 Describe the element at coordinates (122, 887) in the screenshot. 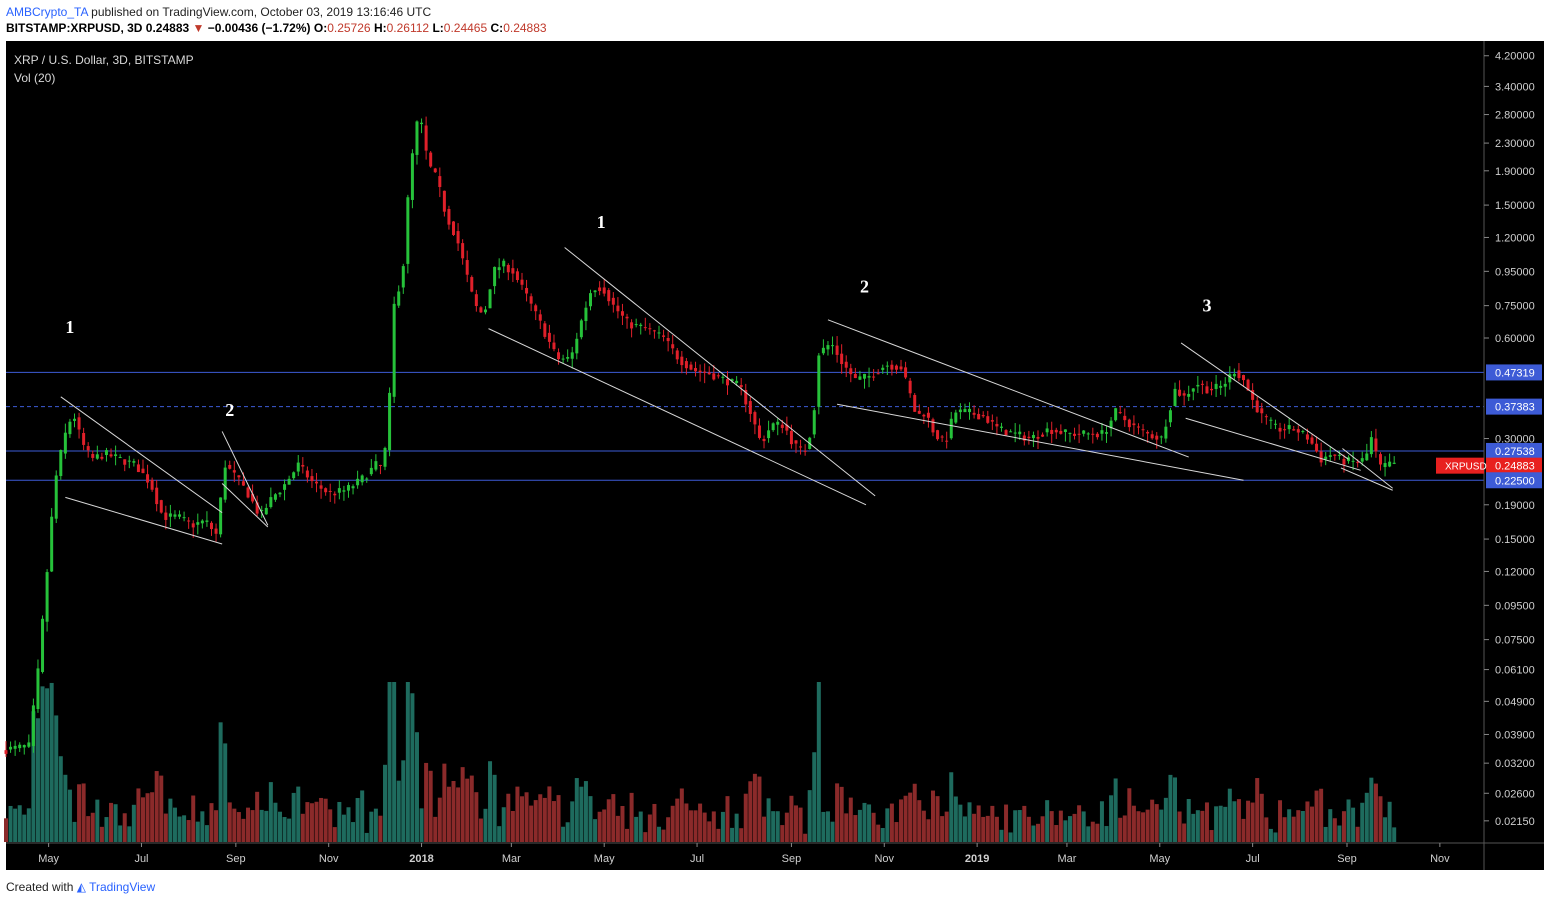

I see `tradingview-link: TradingView` at that location.